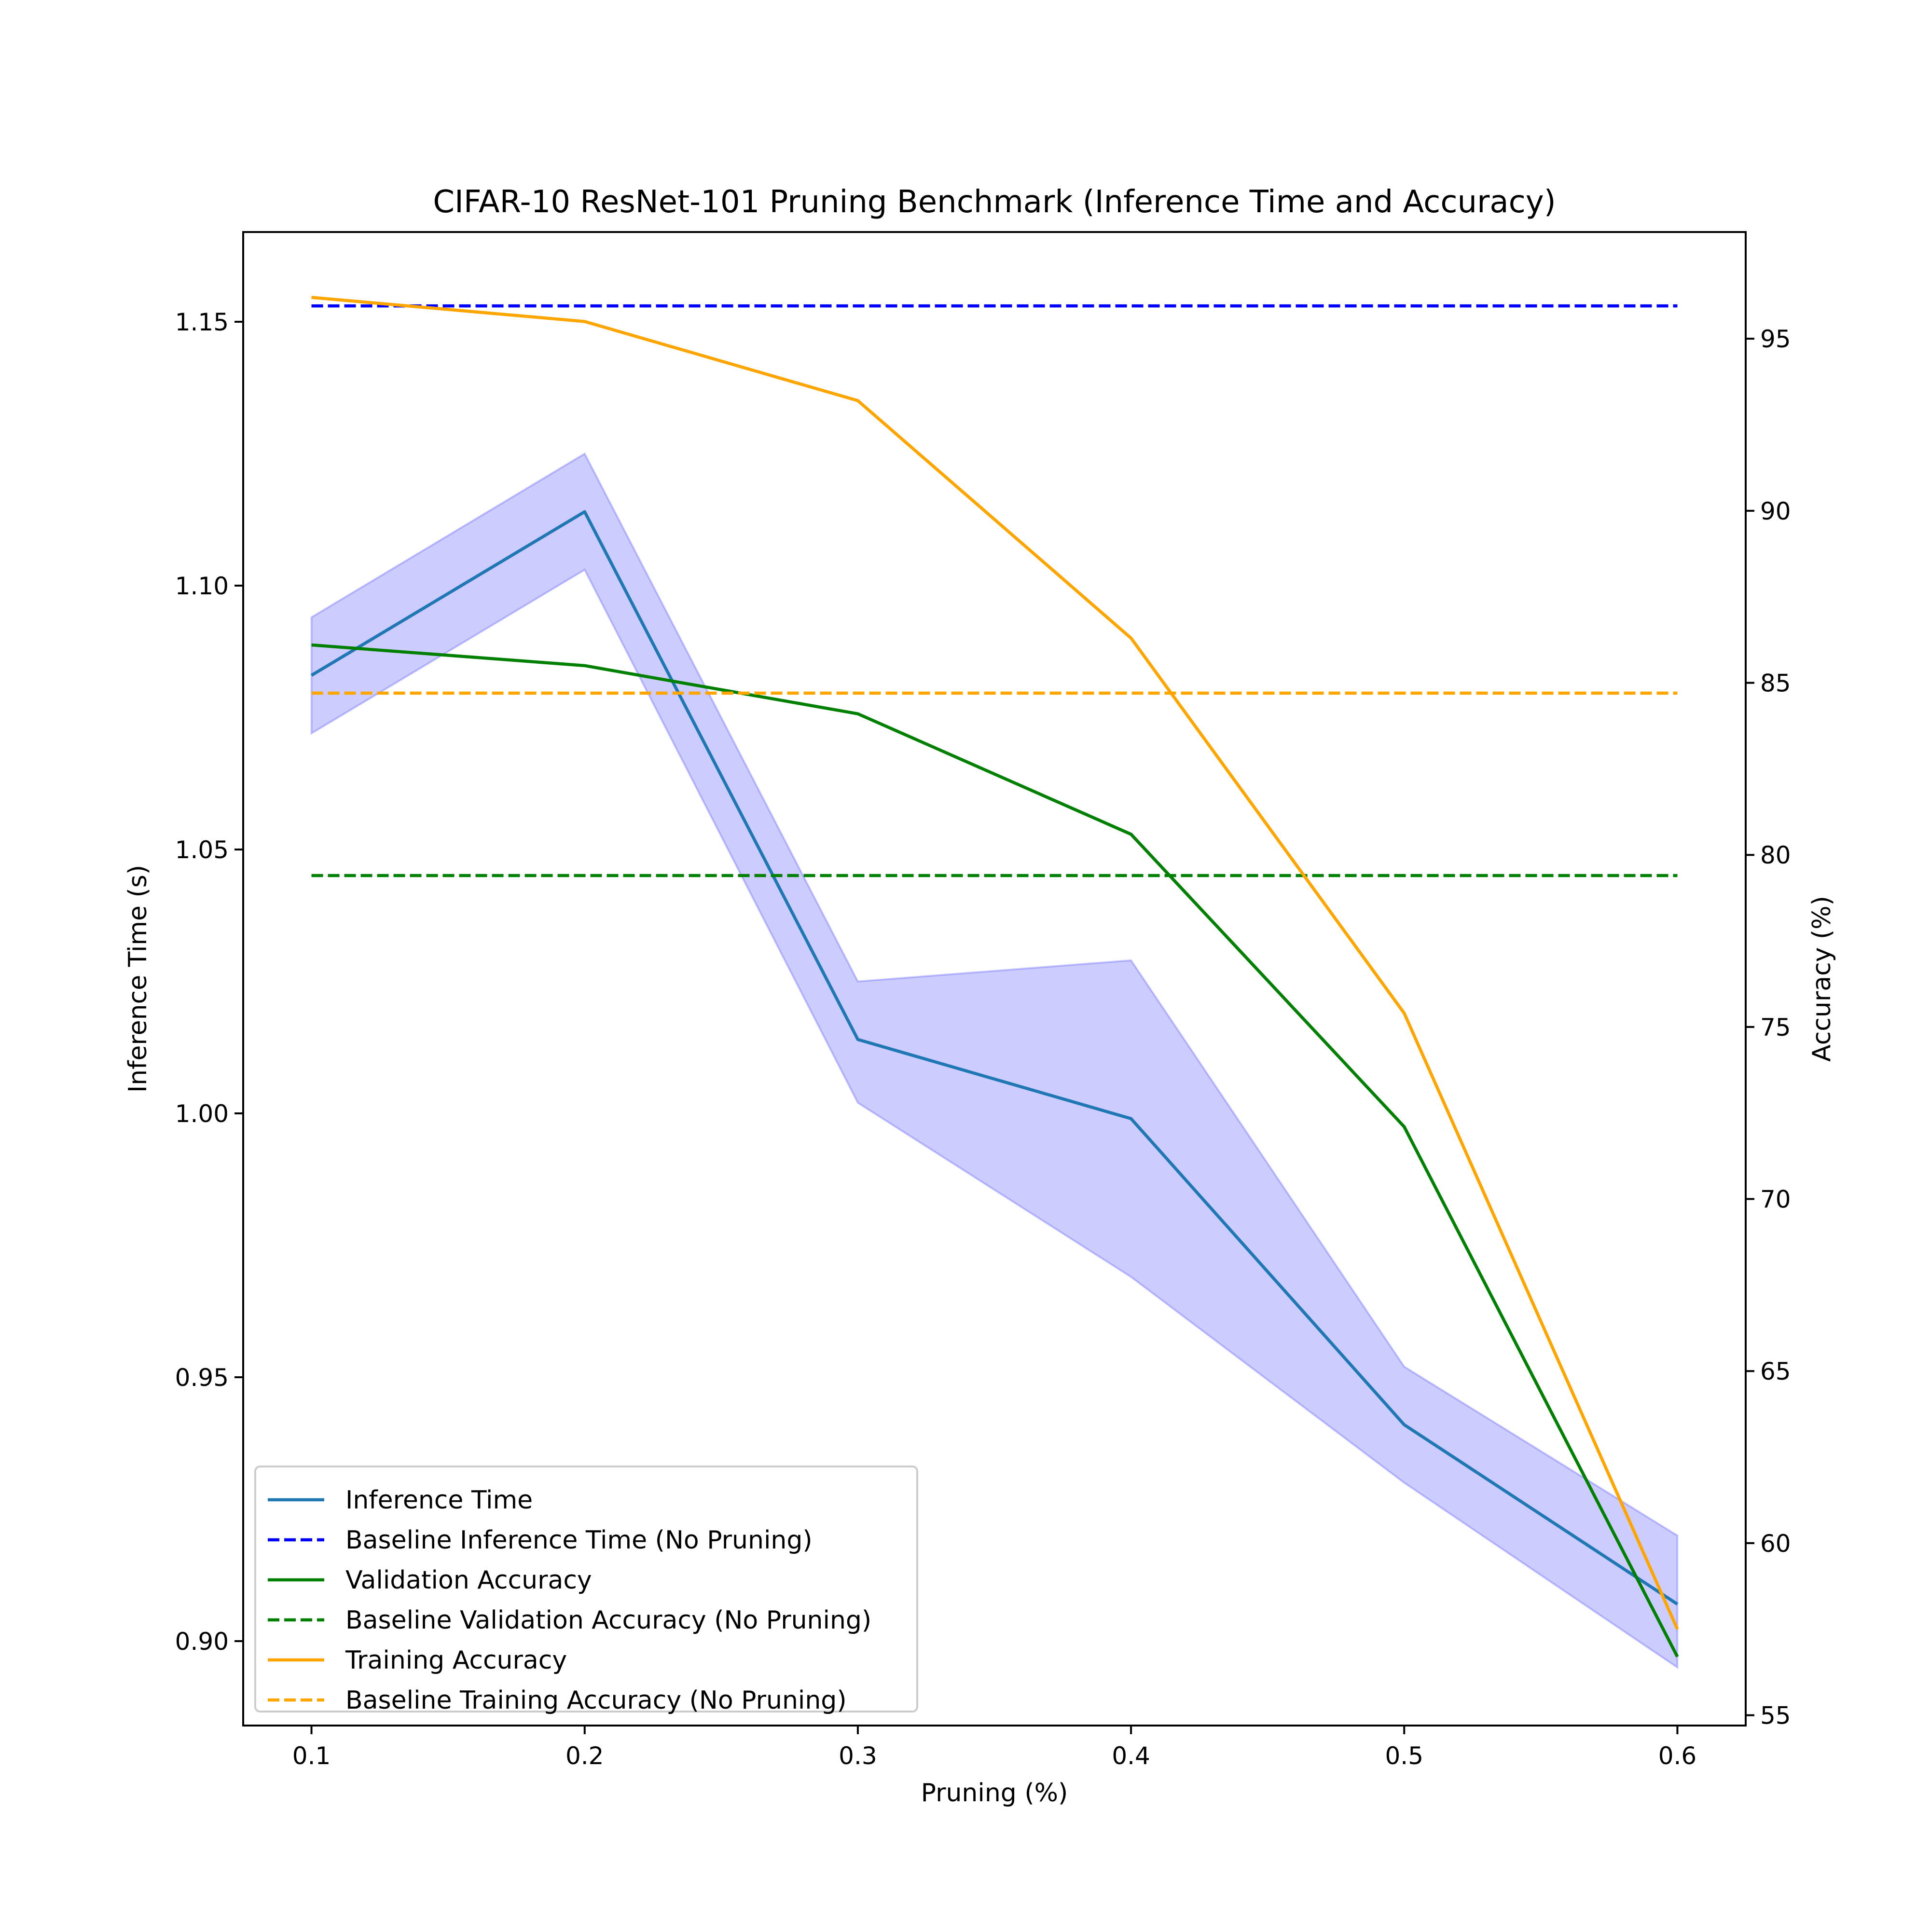 The width and height of the screenshot is (1930, 1932). I want to click on right-y-tick-label: 95, so click(1775, 339).